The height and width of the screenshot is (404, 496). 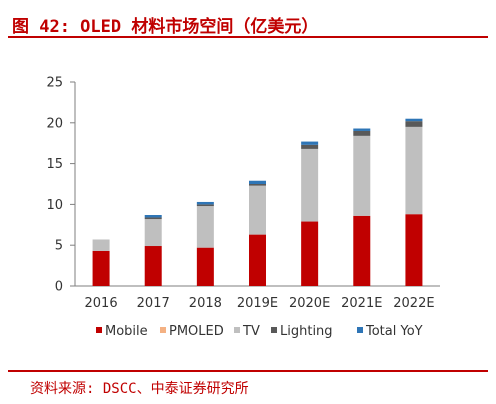 What do you see at coordinates (59, 246) in the screenshot?
I see `y-tick-label: 5` at bounding box center [59, 246].